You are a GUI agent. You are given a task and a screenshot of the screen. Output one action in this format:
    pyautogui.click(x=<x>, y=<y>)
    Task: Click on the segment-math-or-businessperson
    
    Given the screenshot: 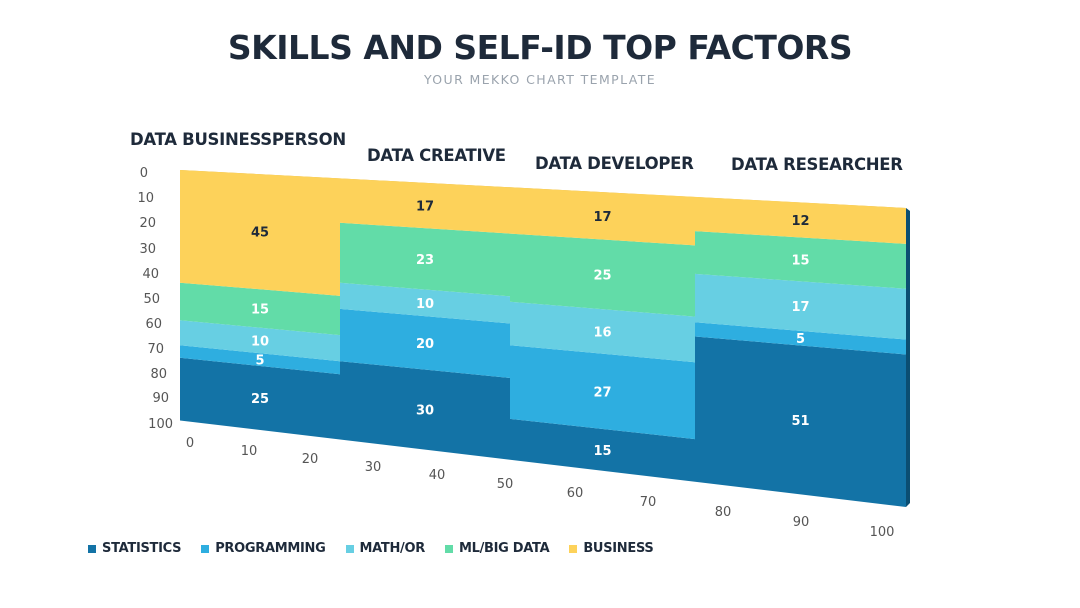 What is the action you would take?
    pyautogui.click(x=260, y=341)
    